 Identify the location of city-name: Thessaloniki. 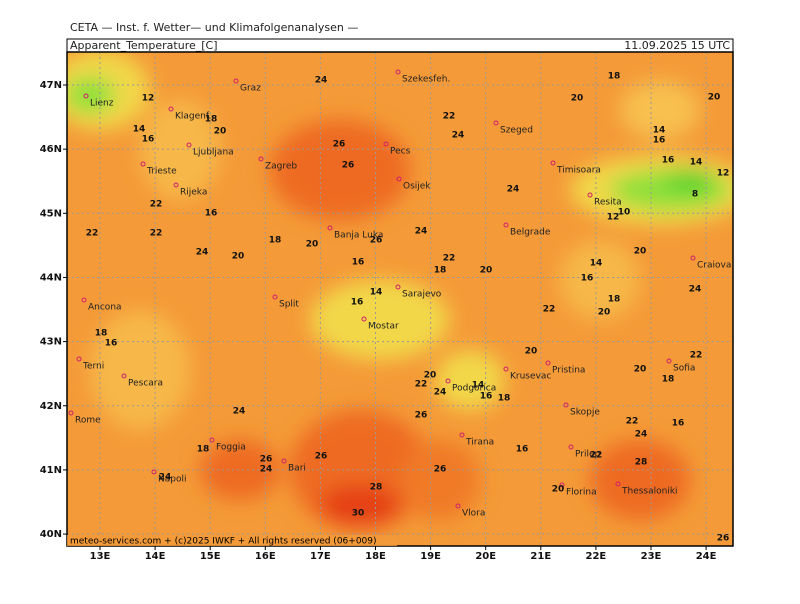
(649, 492).